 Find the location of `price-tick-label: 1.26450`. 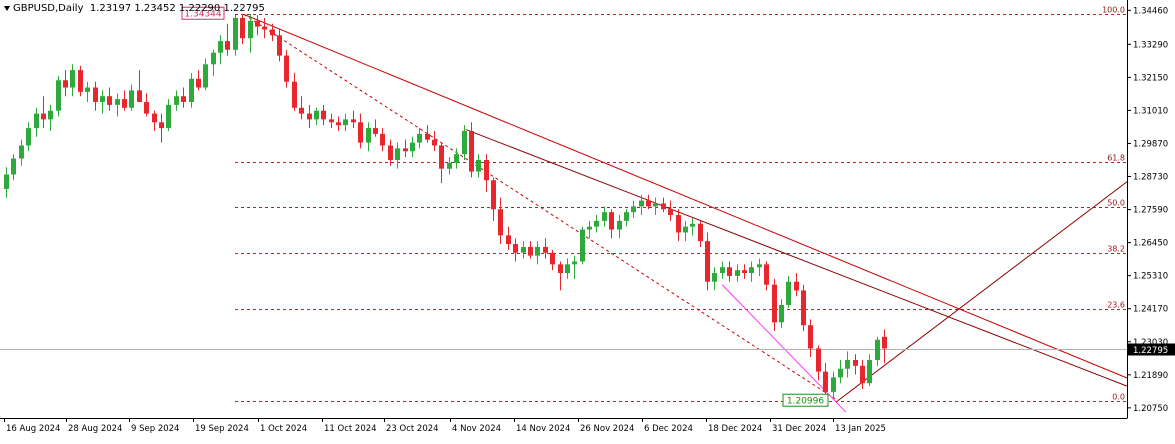

price-tick-label: 1.26450 is located at coordinates (1150, 244).